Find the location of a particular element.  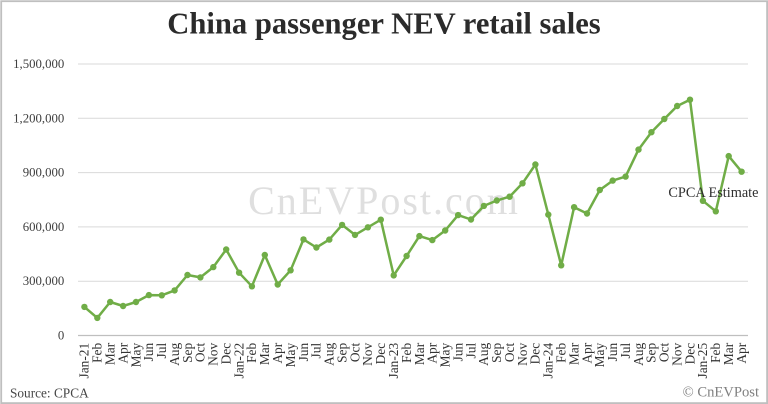

svg-text:China passenger NEV retail sal: China passenger NEV retail sales is located at coordinates (384, 24).